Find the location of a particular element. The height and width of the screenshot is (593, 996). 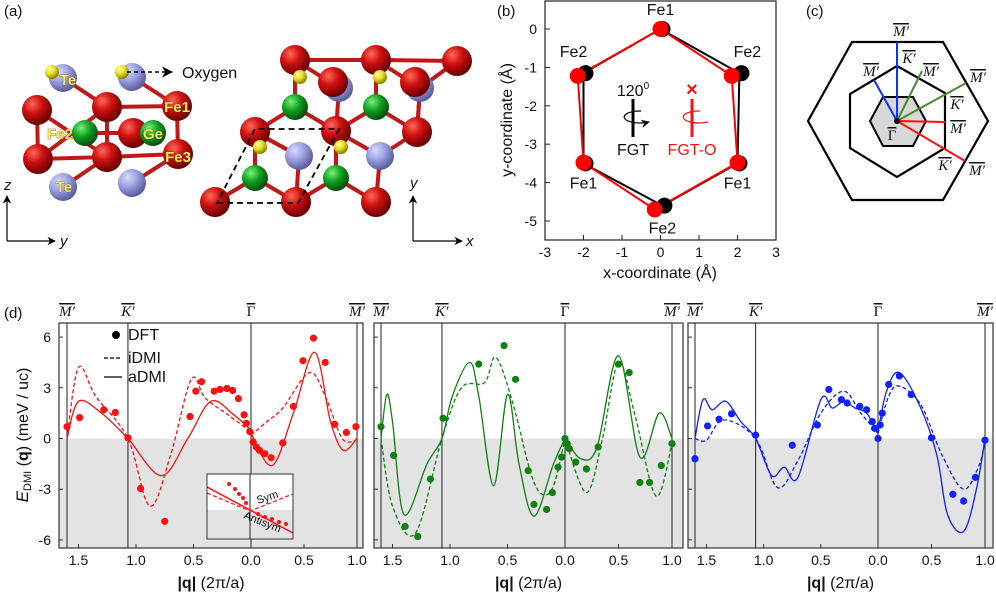

axis-label-y: y is located at coordinates (64, 241).